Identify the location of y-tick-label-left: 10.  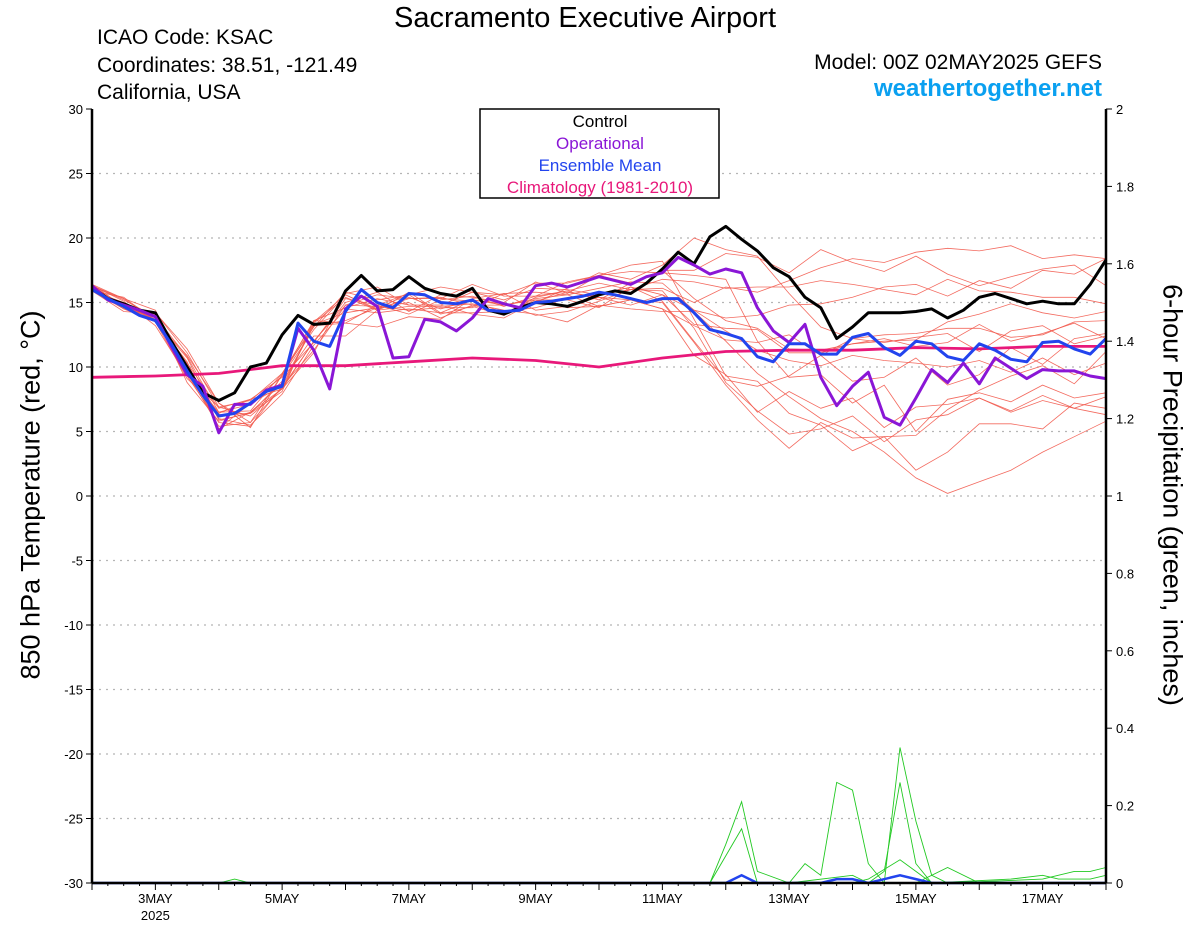
(76, 367).